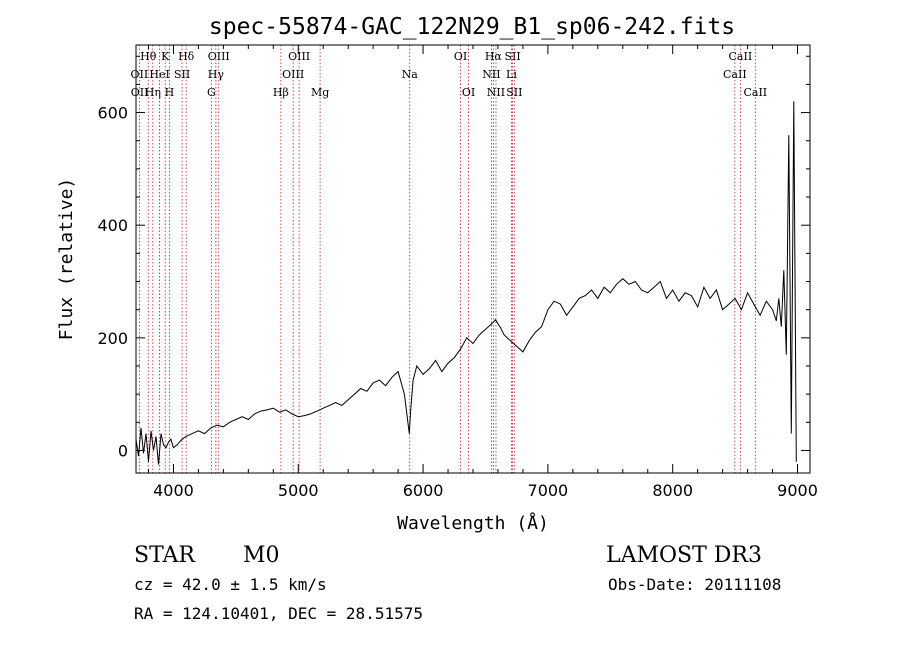 This screenshot has height=649, width=900. I want to click on x-tick-label: 4000, so click(173, 490).